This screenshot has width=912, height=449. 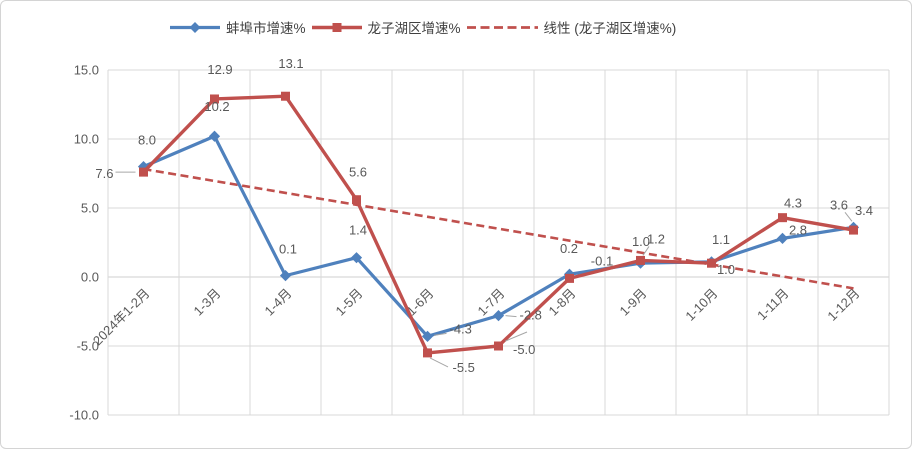 I want to click on data-label: 10.2, so click(x=216, y=106).